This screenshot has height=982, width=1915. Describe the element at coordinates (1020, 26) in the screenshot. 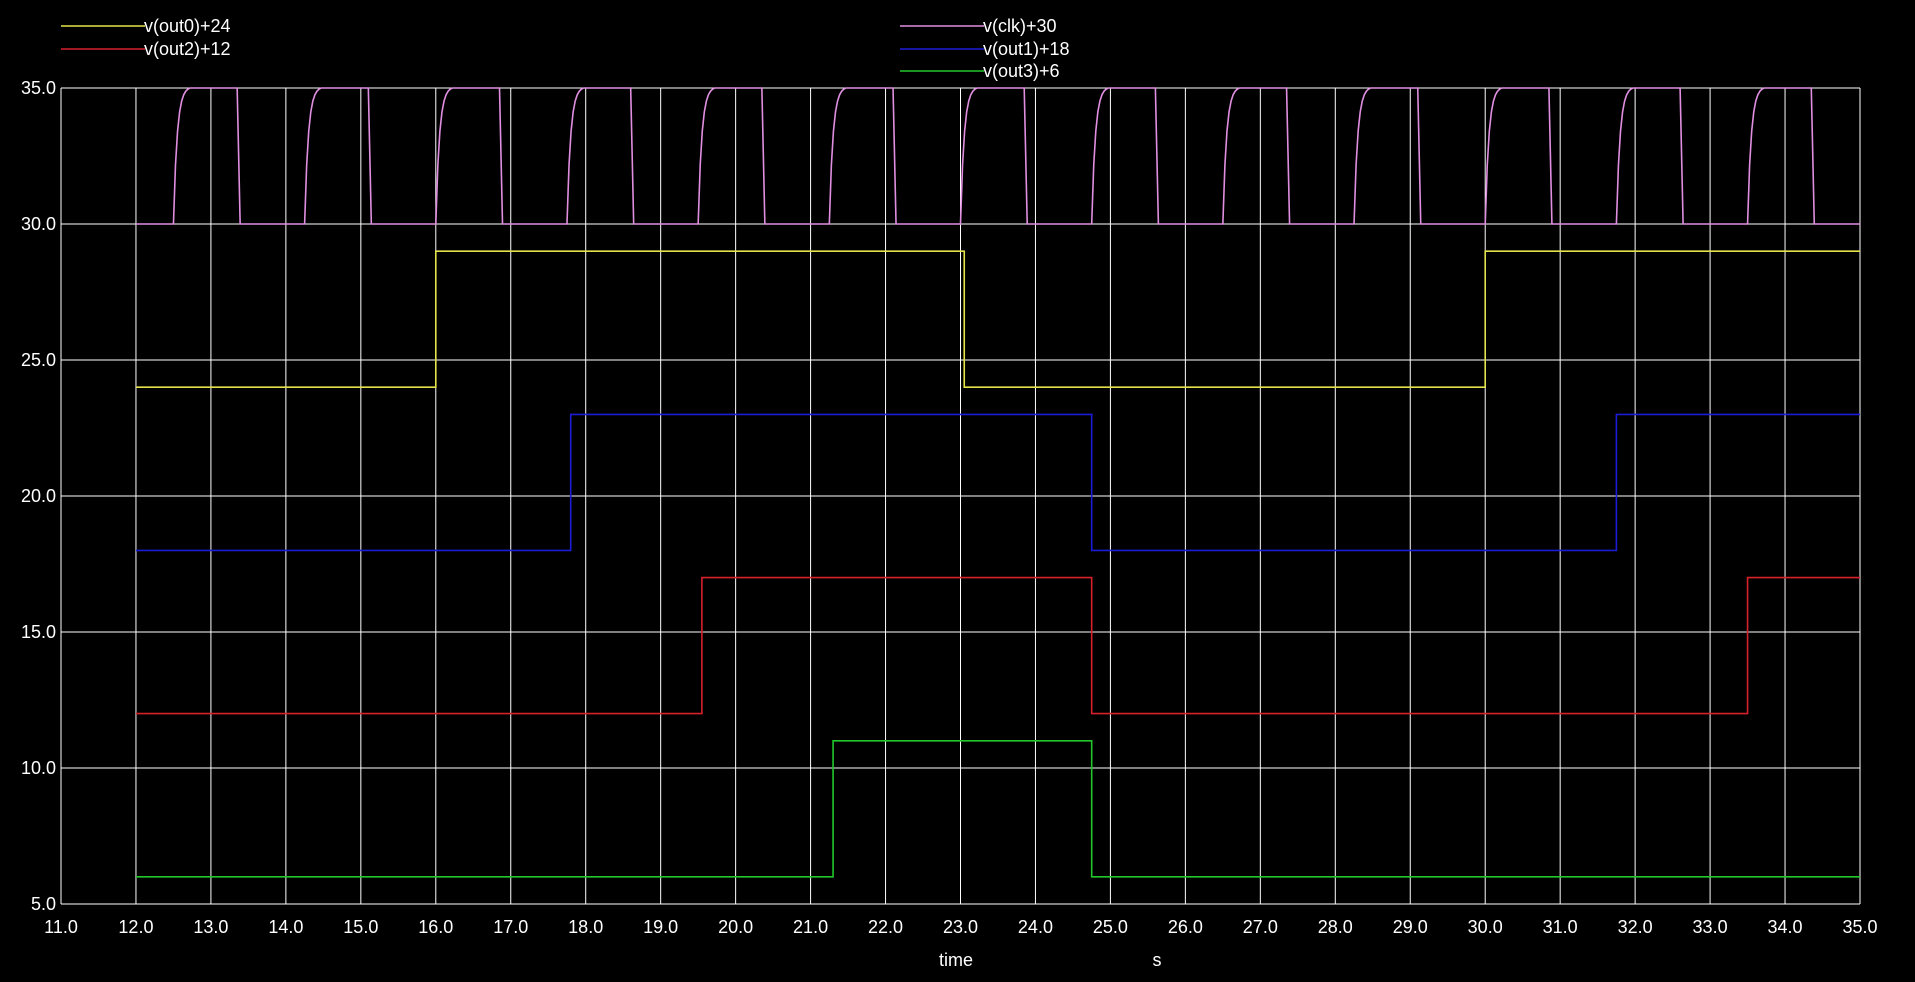

I see `legend-label: v(clk)+30` at that location.